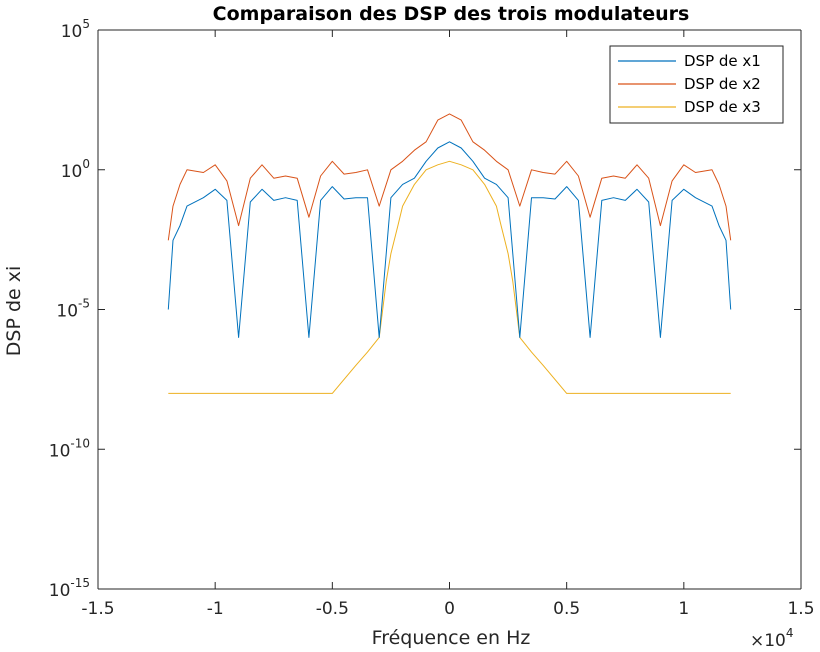 The image size is (820, 652). I want to click on x-tick-label: 0, so click(449, 609).